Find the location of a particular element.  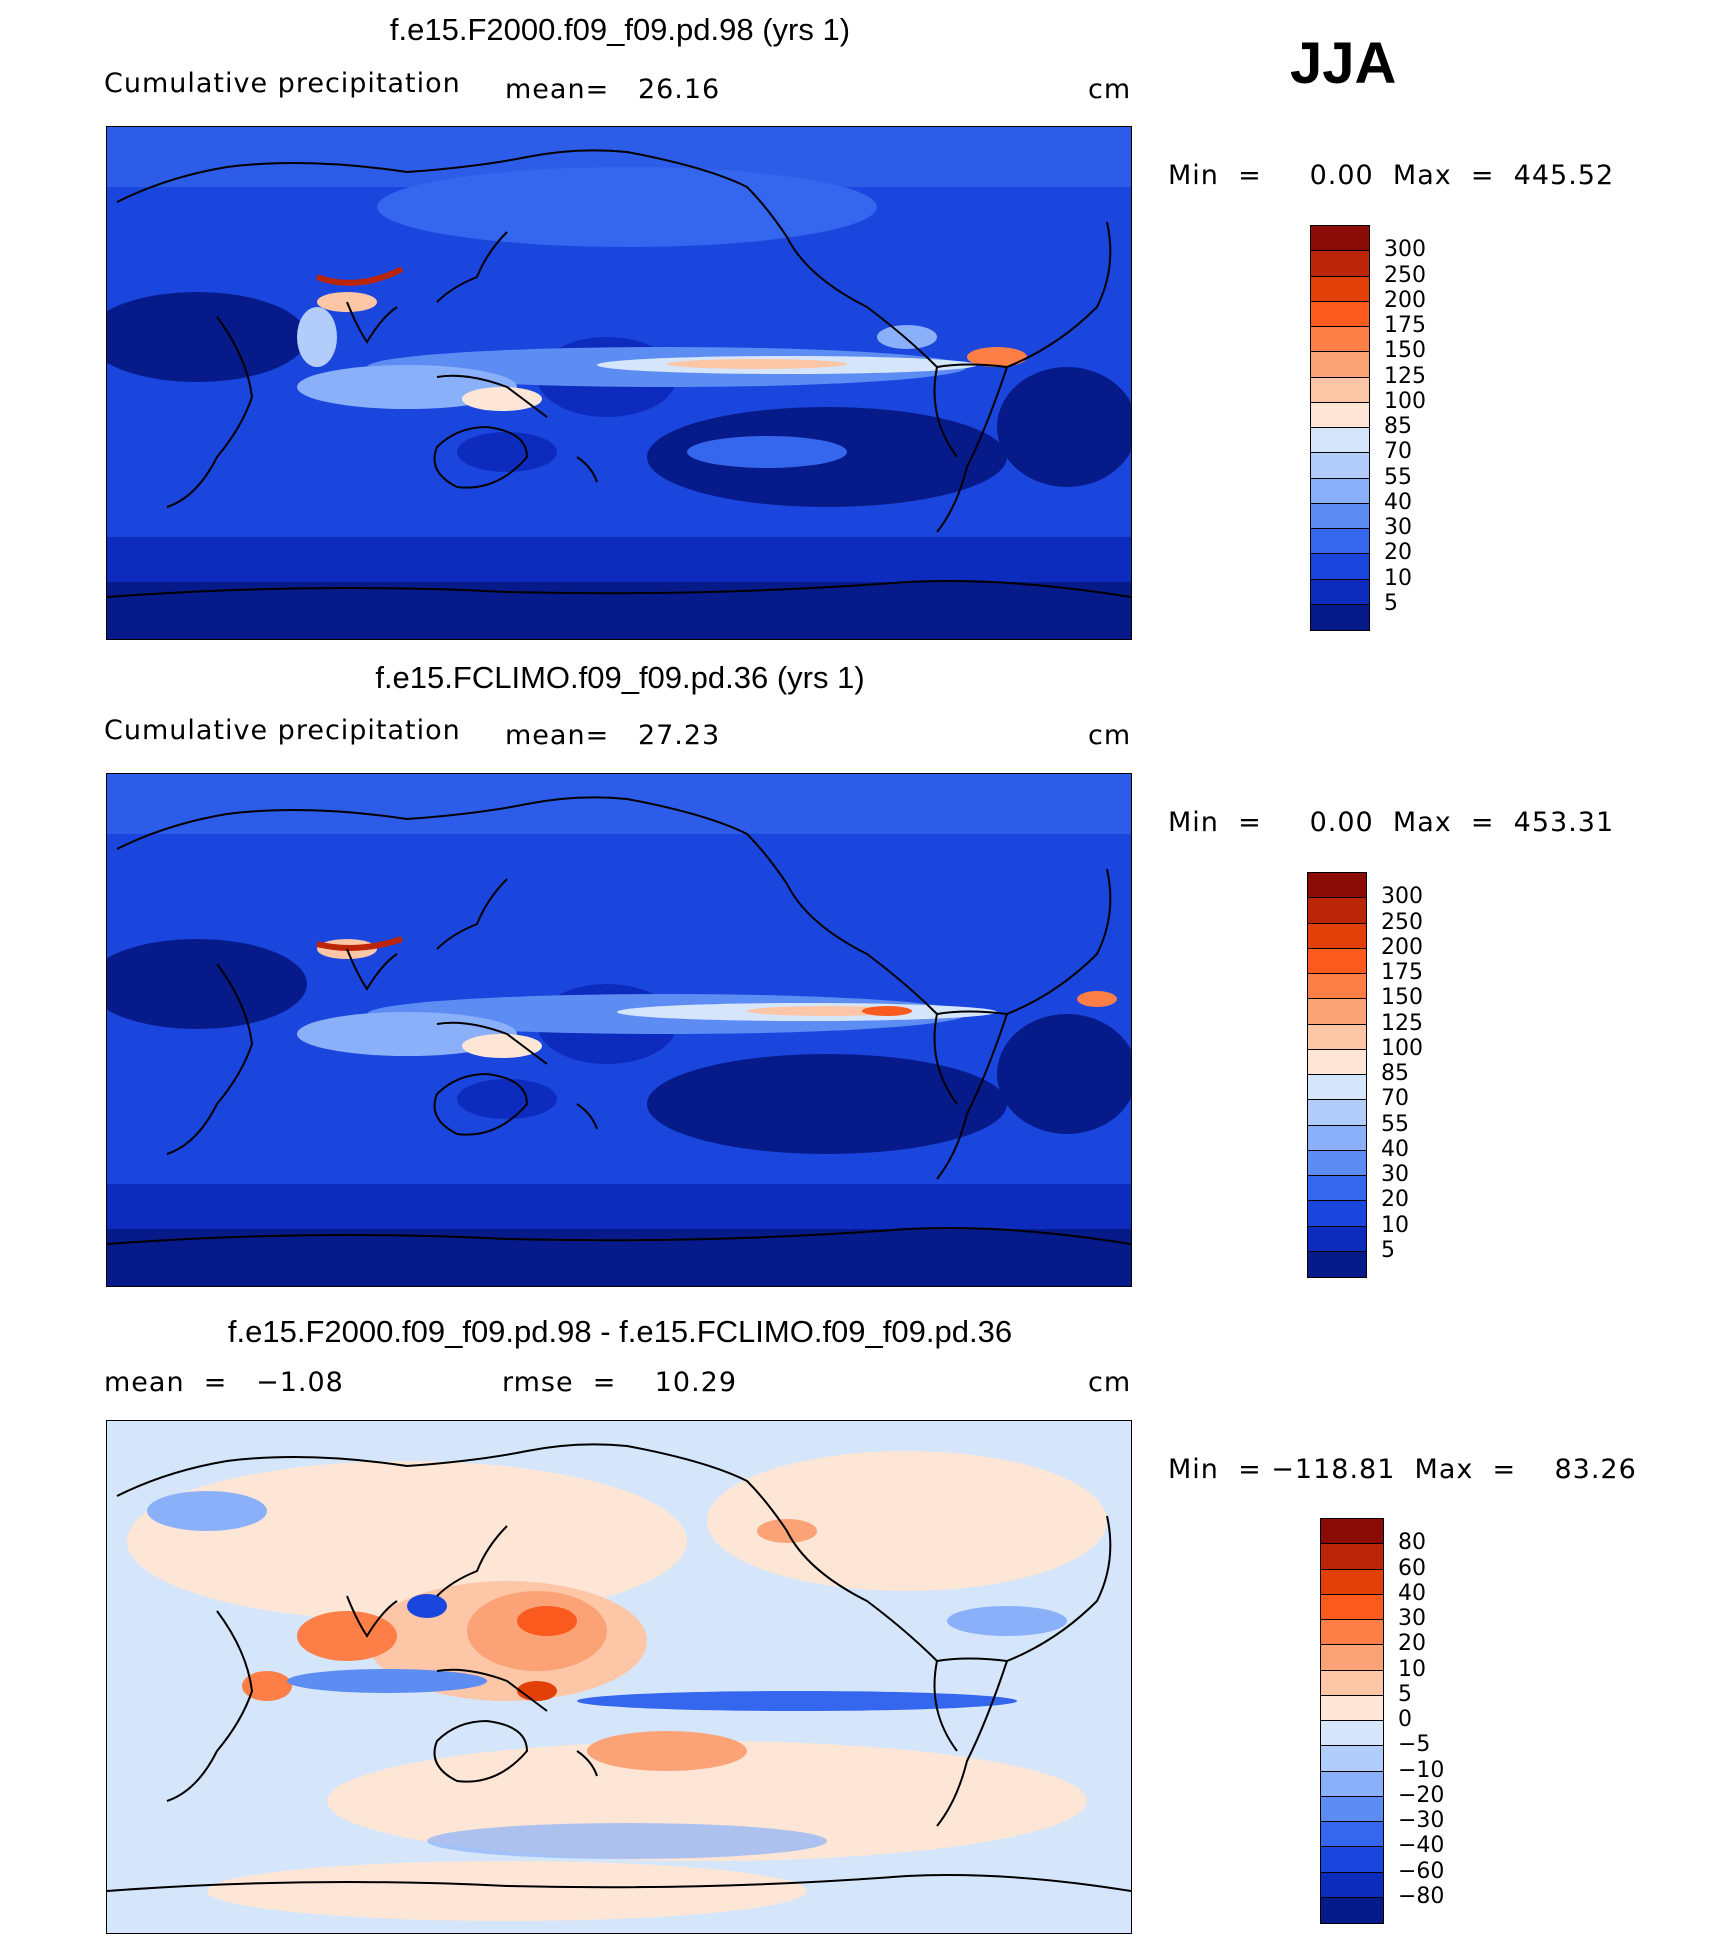

colorbar-tick-label: 85 is located at coordinates (1395, 1073).